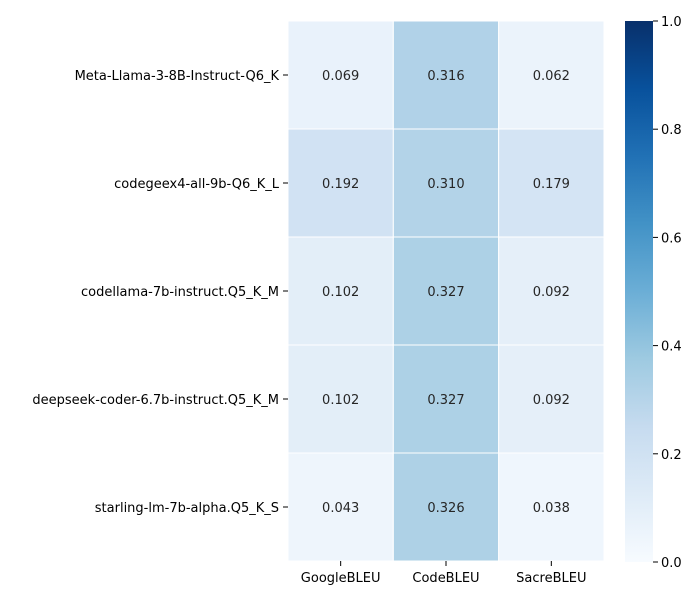  What do you see at coordinates (671, 347) in the screenshot?
I see `colorbar-tick-label: 0.4` at bounding box center [671, 347].